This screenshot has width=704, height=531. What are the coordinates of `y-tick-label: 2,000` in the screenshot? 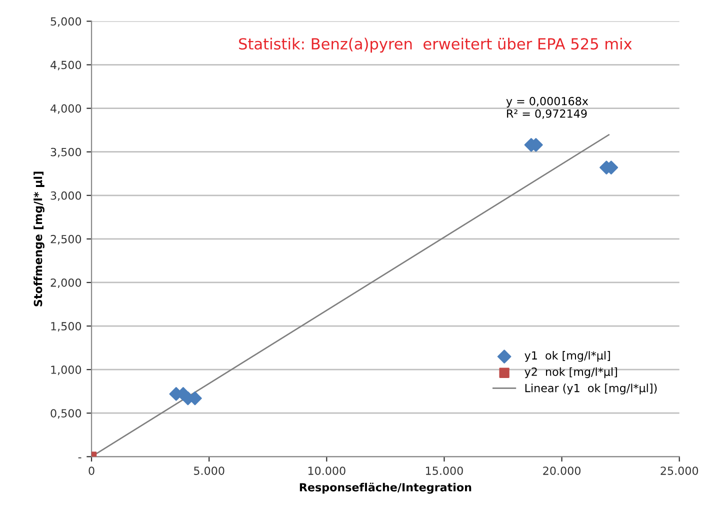 It's located at (66, 283).